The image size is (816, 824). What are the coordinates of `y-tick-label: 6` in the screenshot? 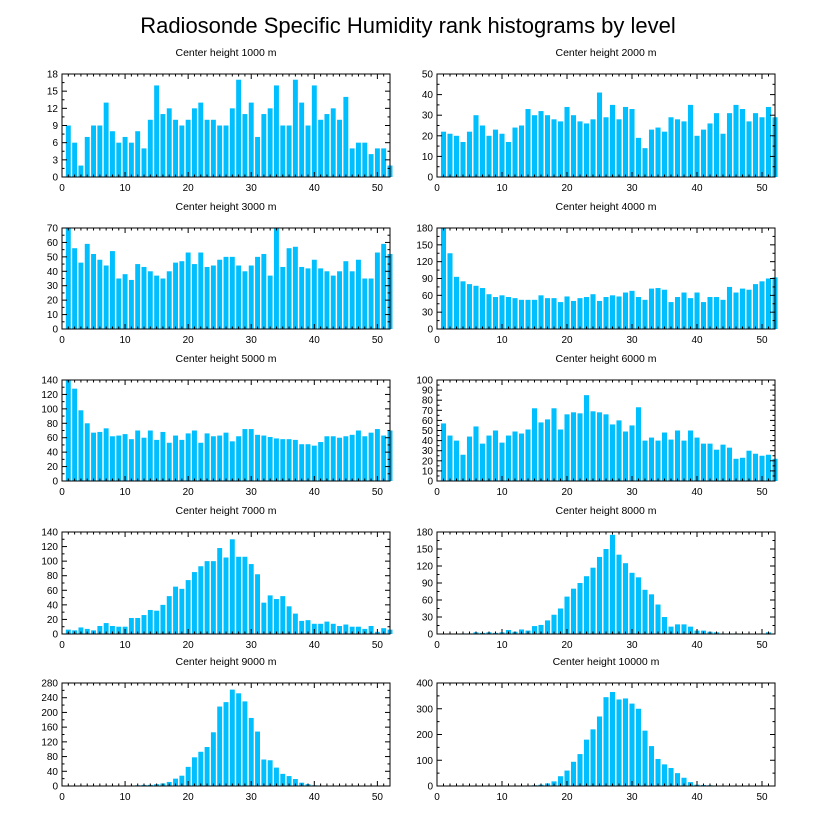 It's located at (55, 143).